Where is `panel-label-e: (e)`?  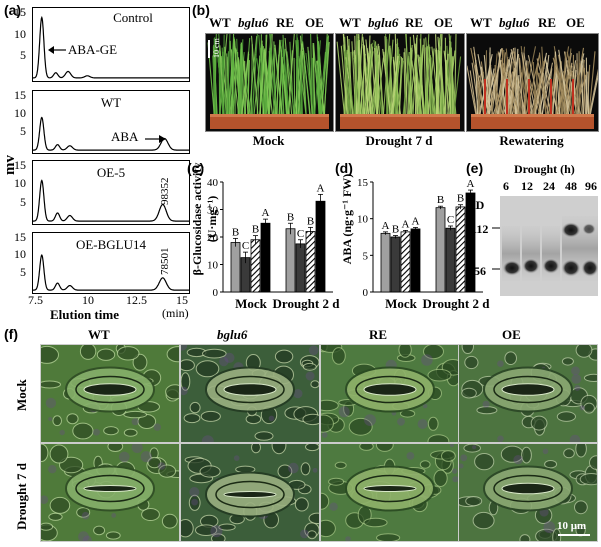
panel-label-e: (e) is located at coordinates (475, 168).